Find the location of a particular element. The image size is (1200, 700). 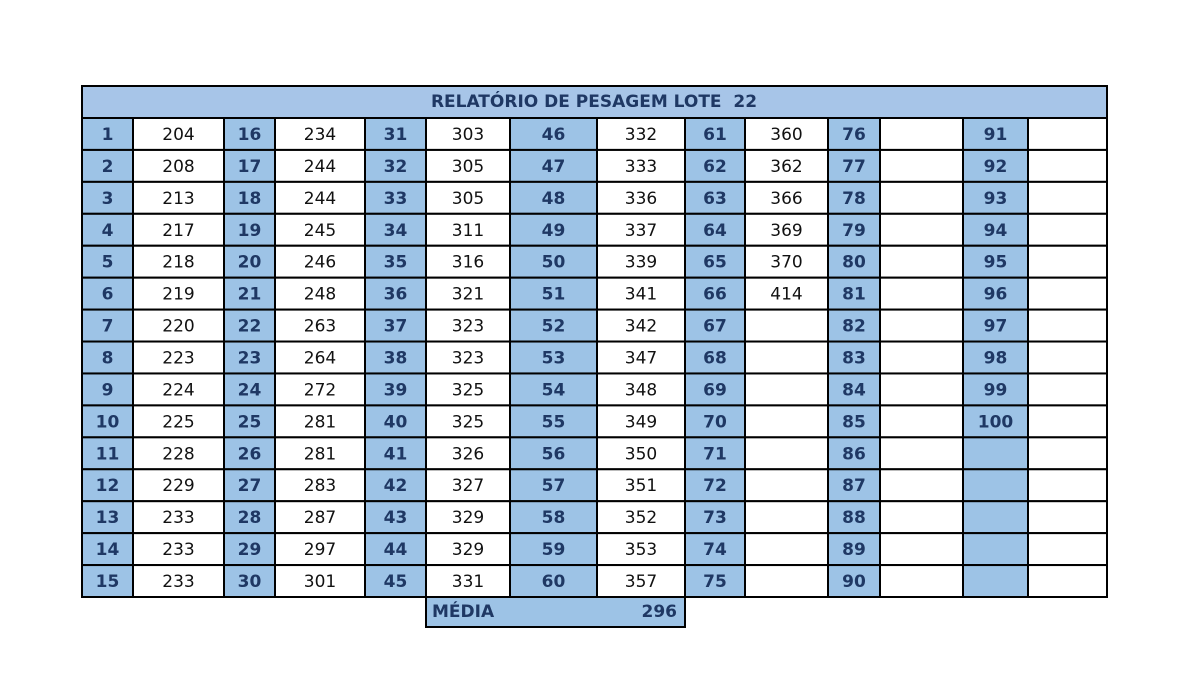

weight-text: 246 is located at coordinates (320, 263).